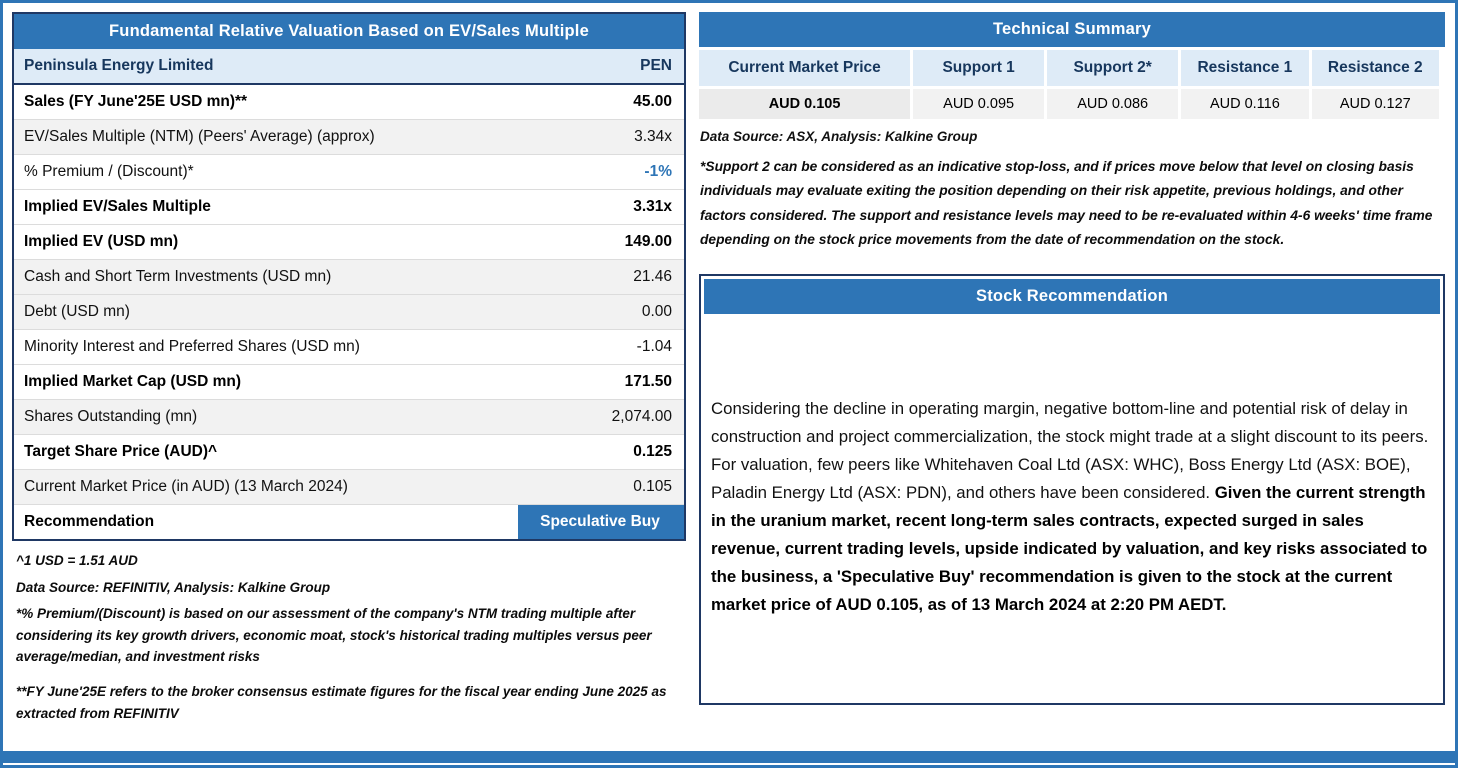  Describe the element at coordinates (601, 277) in the screenshot. I see `row-value: 21.46` at that location.